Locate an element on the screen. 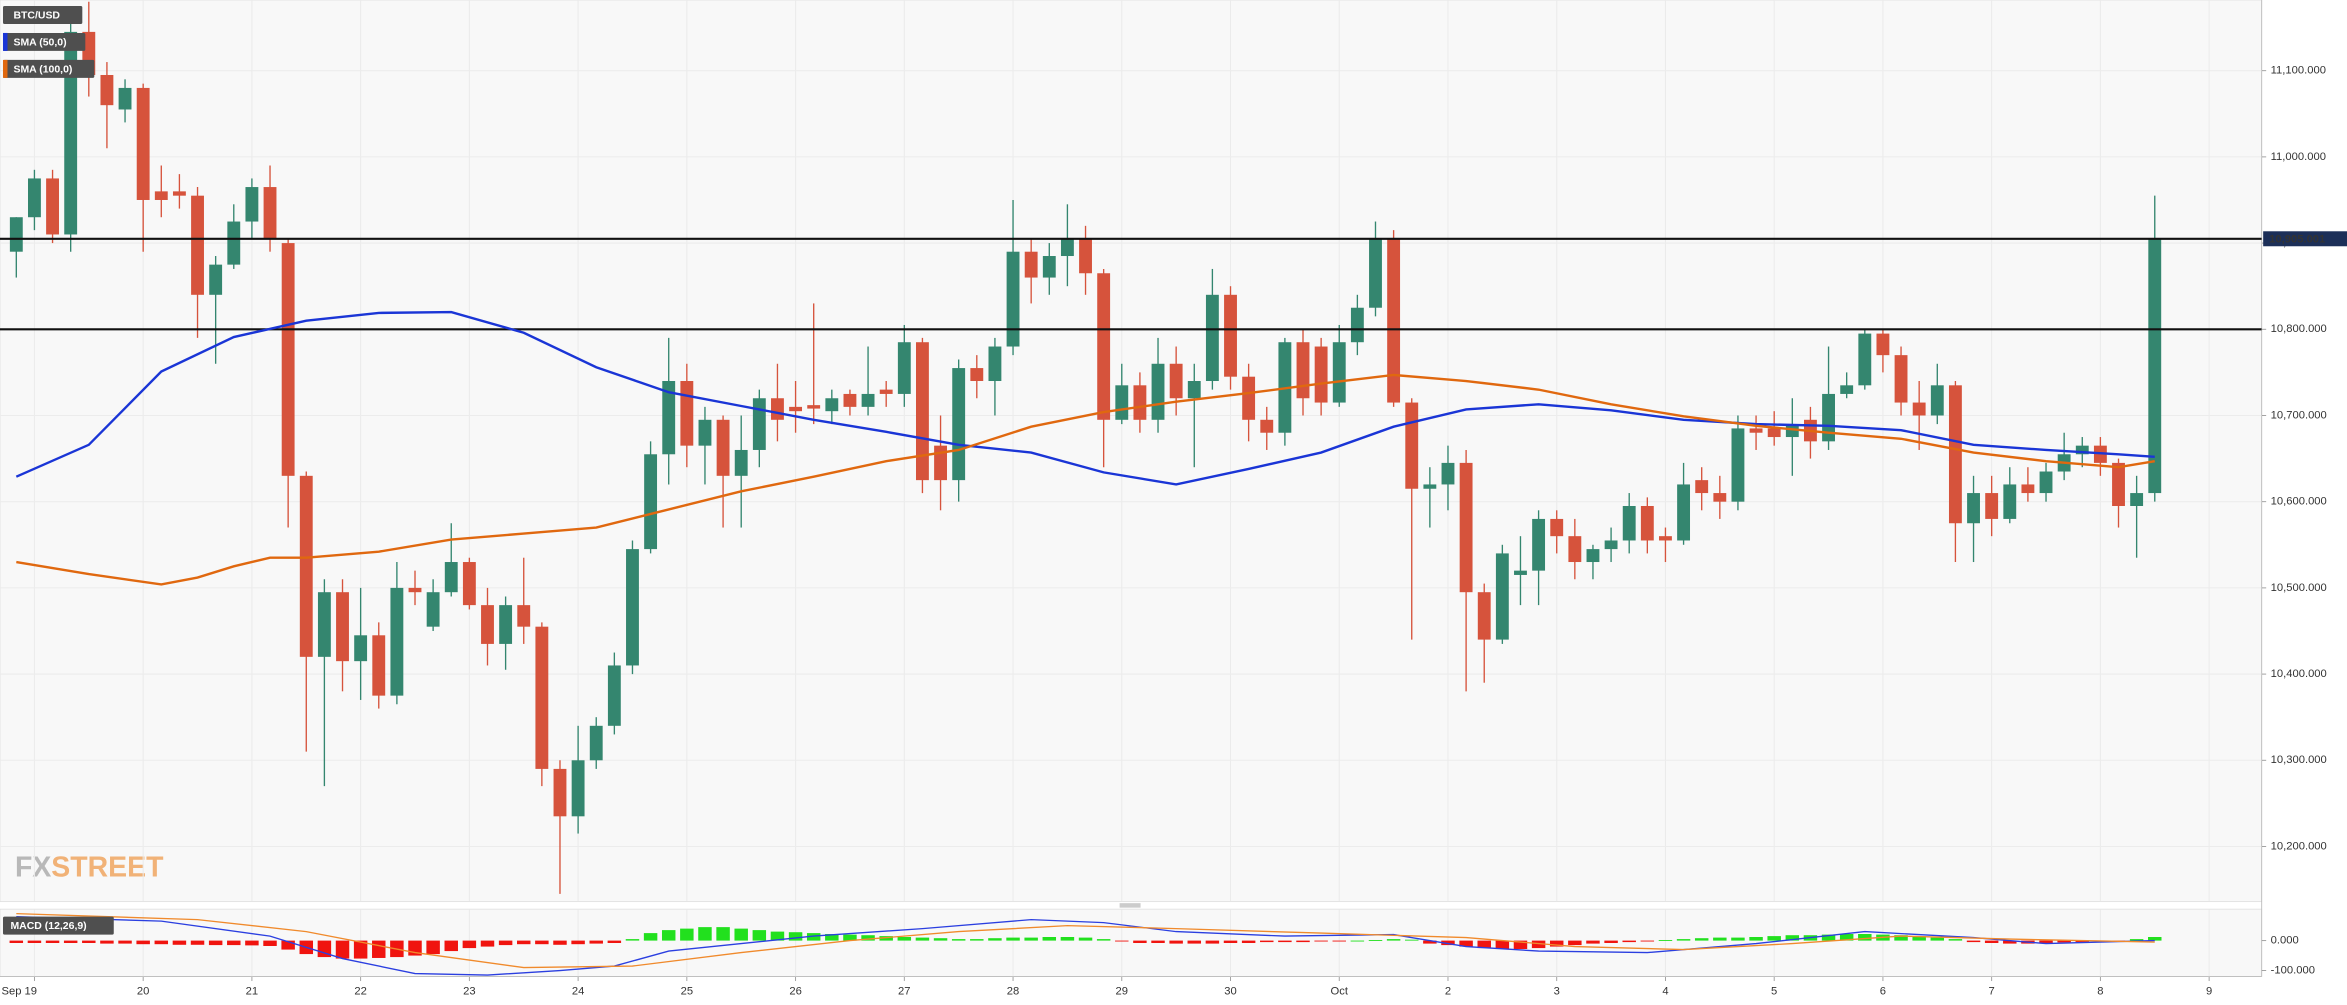 The width and height of the screenshot is (2347, 1005). x-tick-label: 29 is located at coordinates (1122, 991).